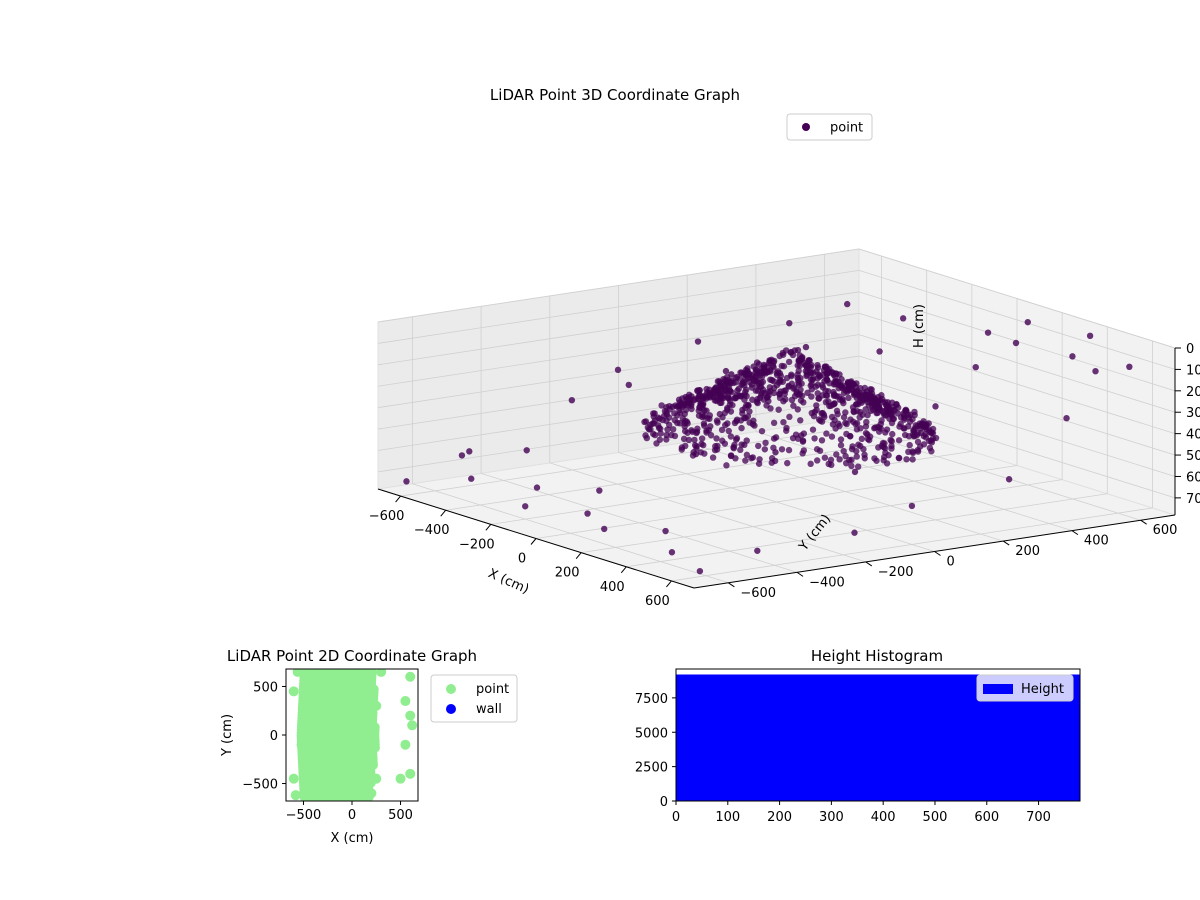 This screenshot has width=1200, height=900. What do you see at coordinates (651, 768) in the screenshot?
I see `histogram-y-tick-label: 2500` at bounding box center [651, 768].